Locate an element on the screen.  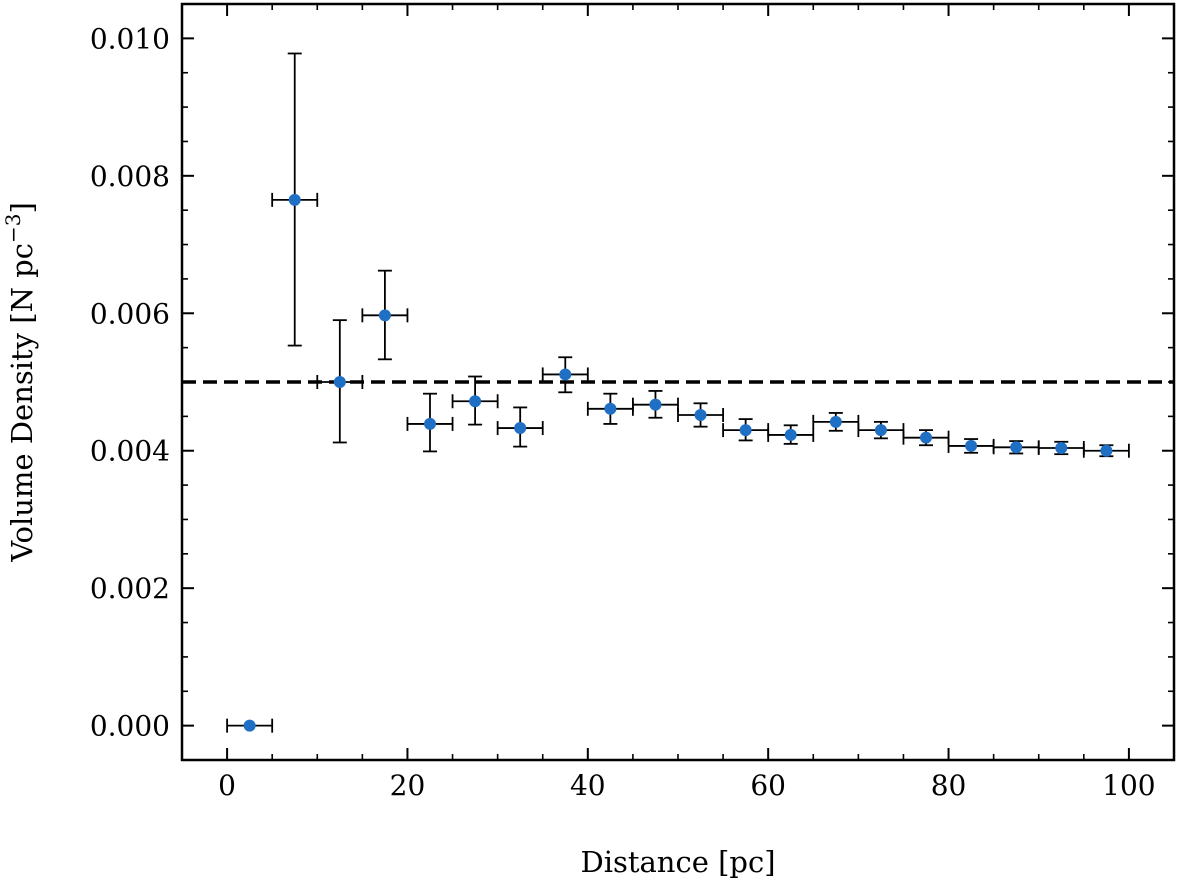
x-tick-label: 80 is located at coordinates (949, 785).